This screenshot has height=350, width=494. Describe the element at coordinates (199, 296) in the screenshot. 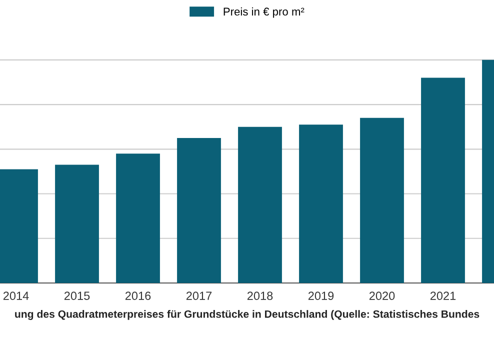

I see `x-tick-label: 2017` at that location.